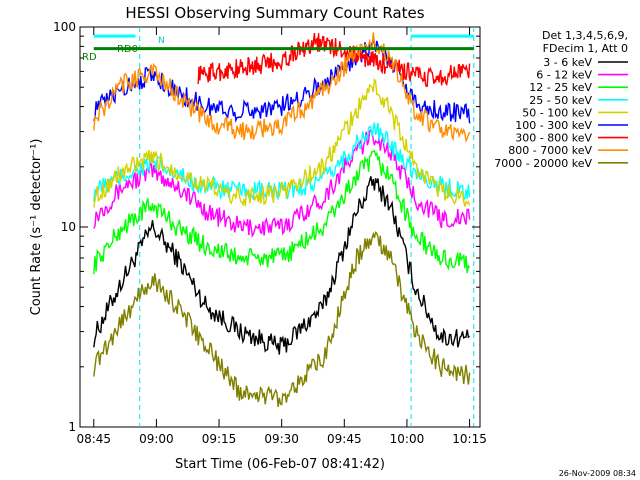 The width and height of the screenshot is (640, 480). What do you see at coordinates (550, 150) in the screenshot?
I see `legend-label: 800 - 7000 keV` at bounding box center [550, 150].